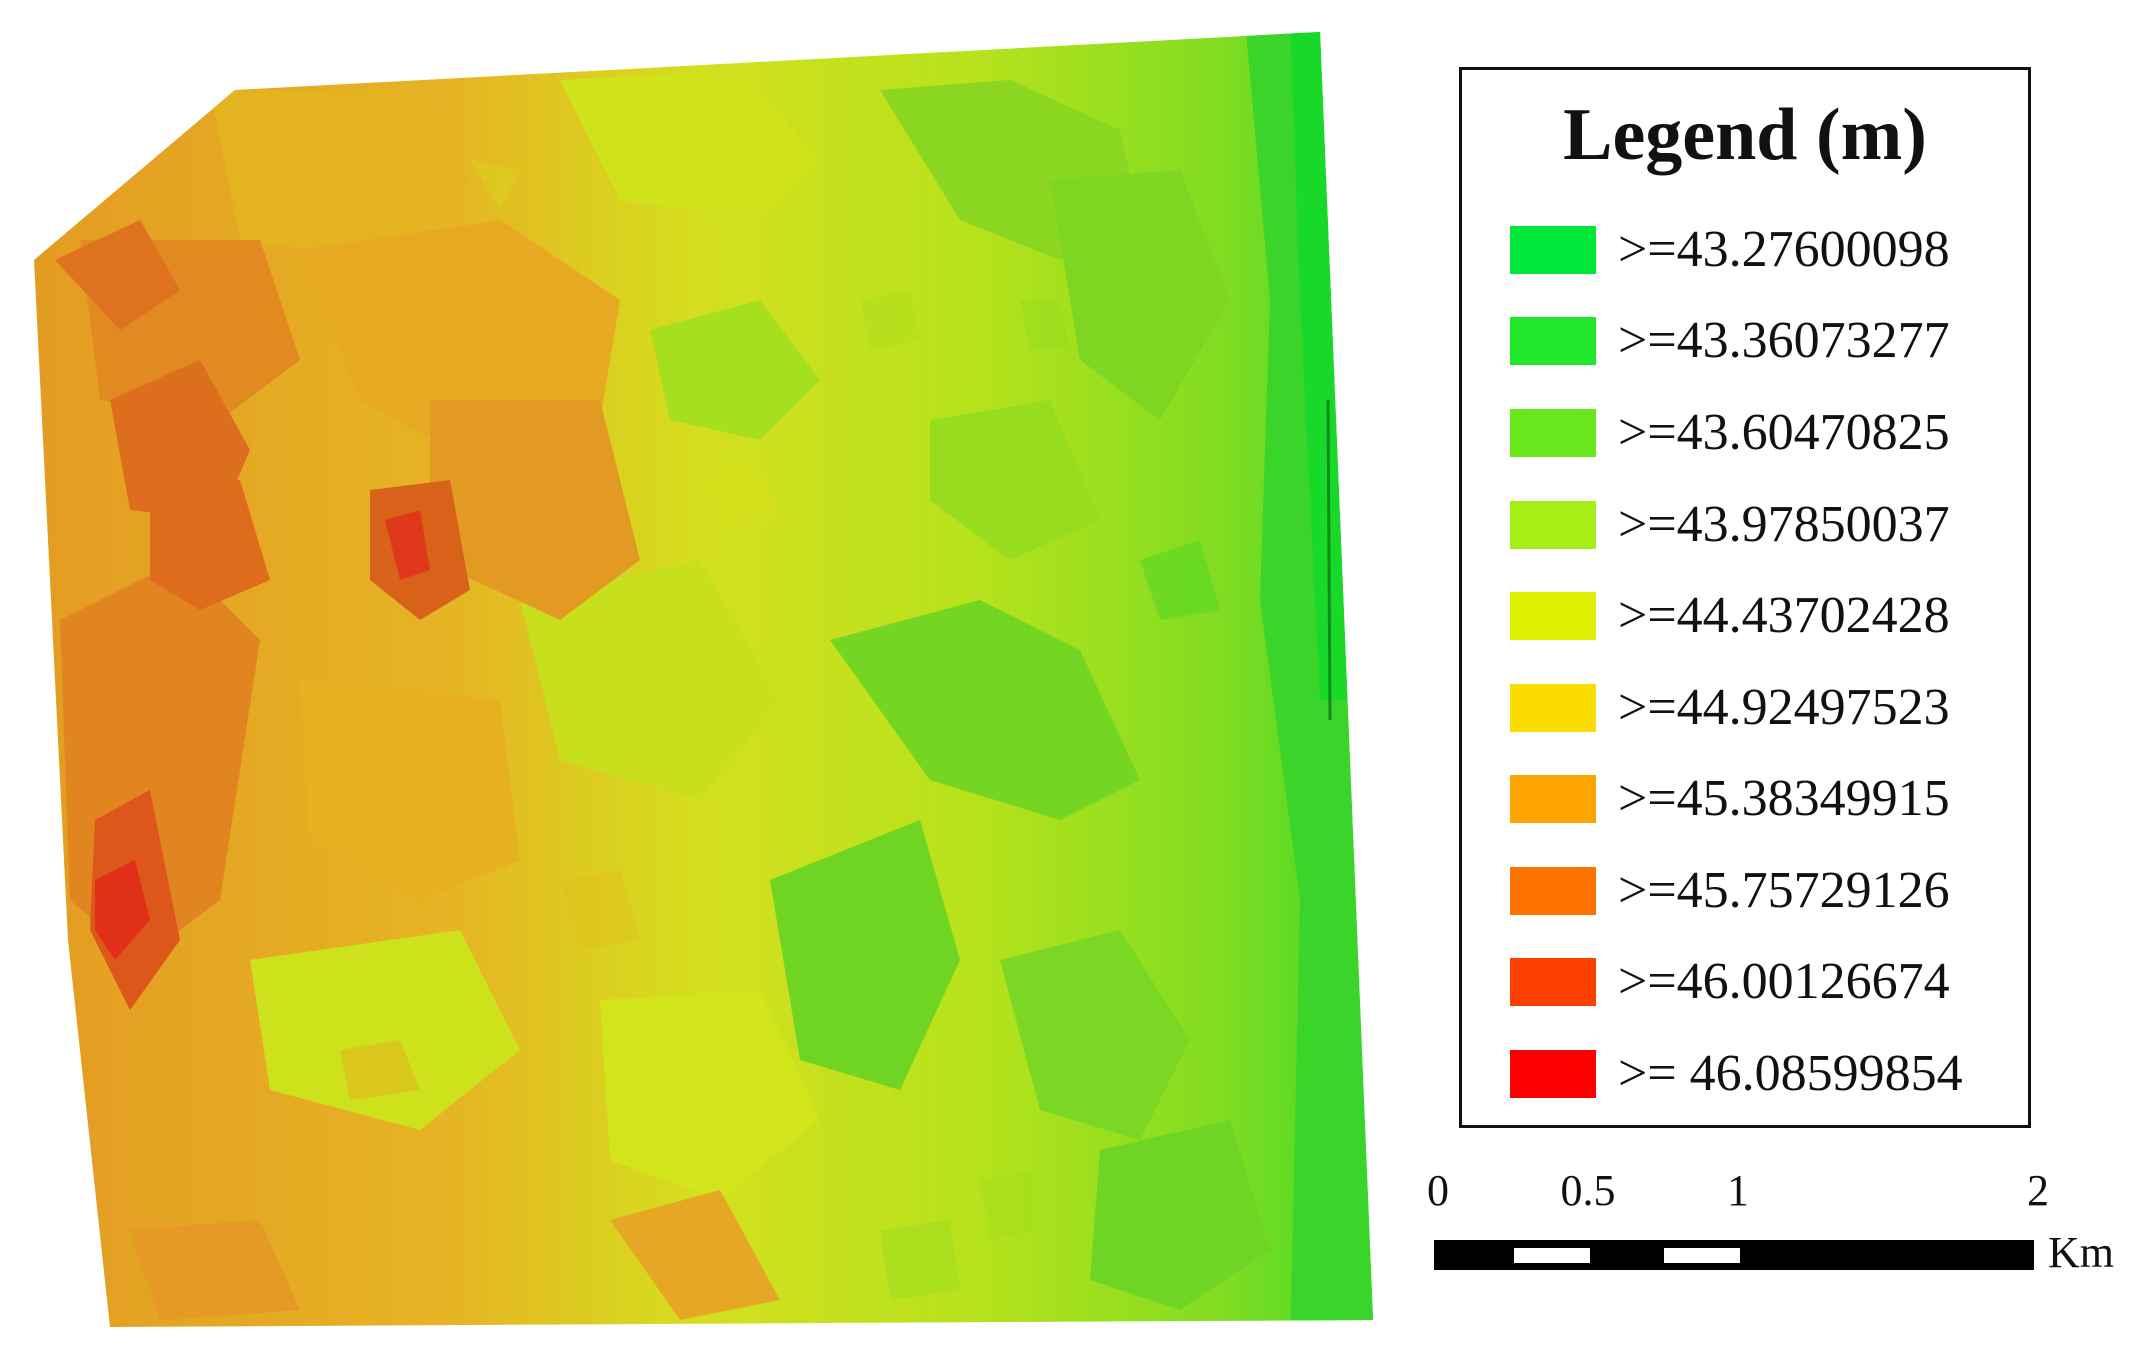  I want to click on legend-item: >=44.43702428, so click(1770, 616).